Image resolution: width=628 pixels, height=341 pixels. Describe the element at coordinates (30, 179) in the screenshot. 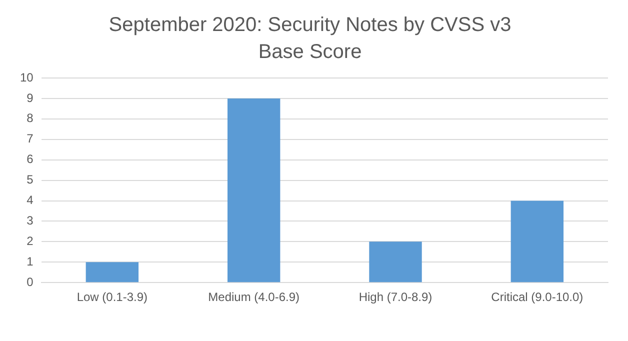

I see `y-tick-label: 5` at that location.